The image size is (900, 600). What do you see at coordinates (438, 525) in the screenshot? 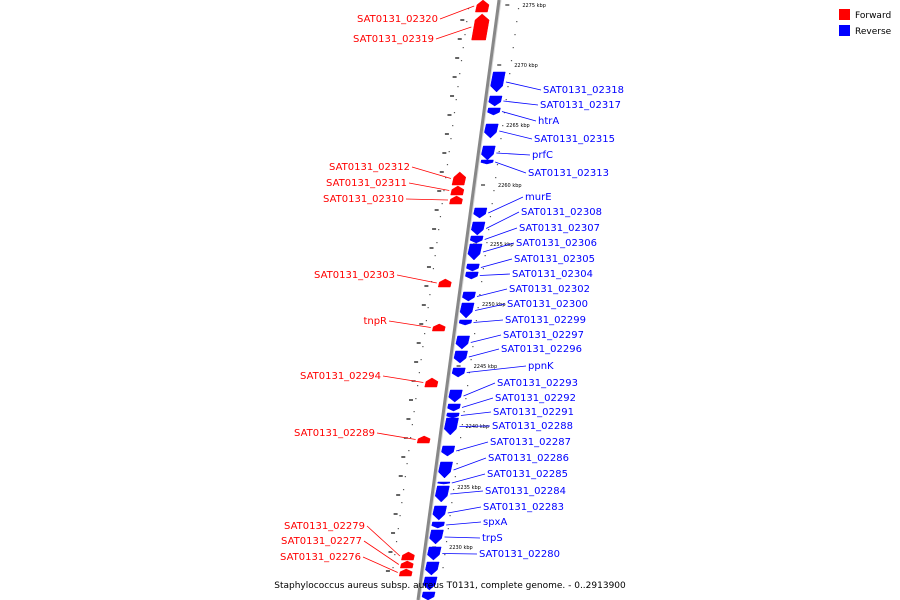
I see `gene-feature-spxa` at bounding box center [438, 525].